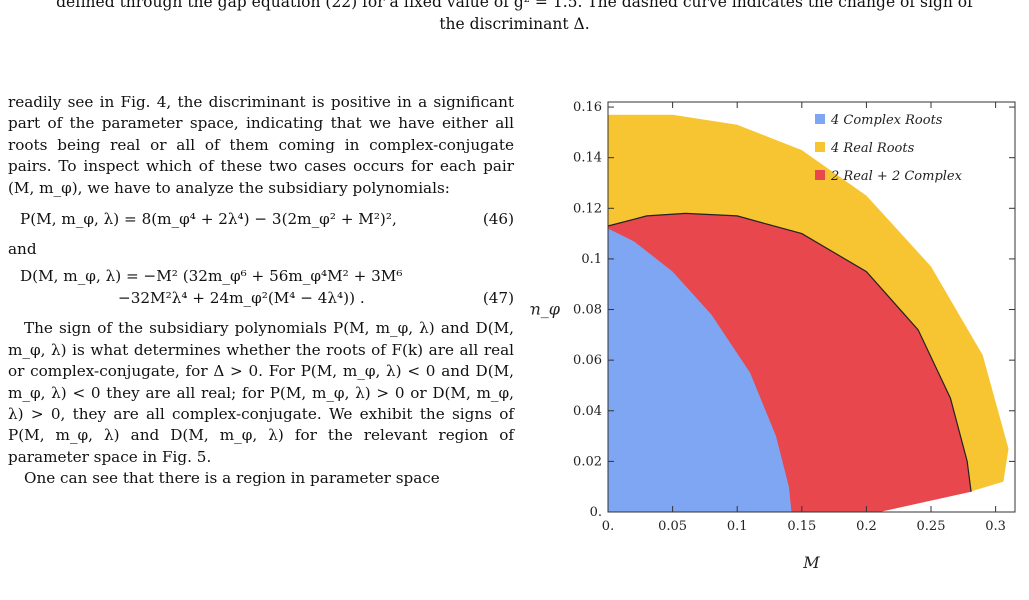 The image size is (1029, 600). Describe the element at coordinates (587, 107) in the screenshot. I see `y-tick-label: 0.16` at that location.